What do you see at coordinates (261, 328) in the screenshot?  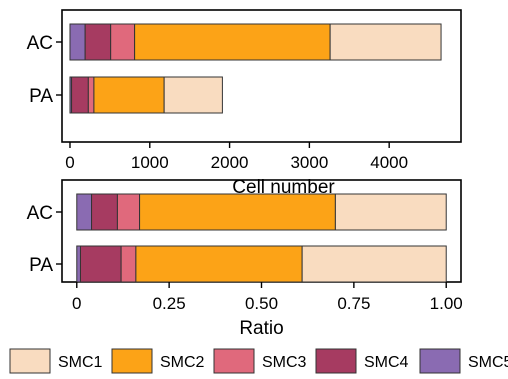 I see `x-axis-title: Ratio` at bounding box center [261, 328].